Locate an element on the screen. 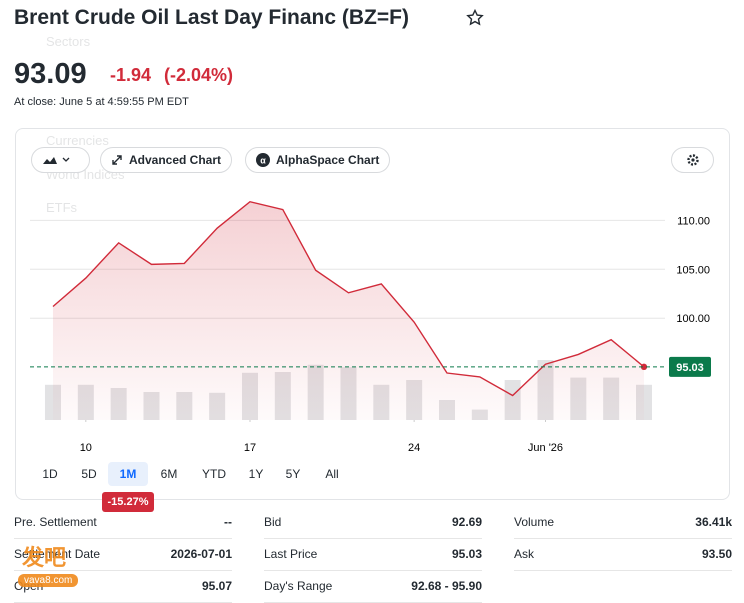 This screenshot has height=603, width=744. svg-text: α is located at coordinates (263, 161).